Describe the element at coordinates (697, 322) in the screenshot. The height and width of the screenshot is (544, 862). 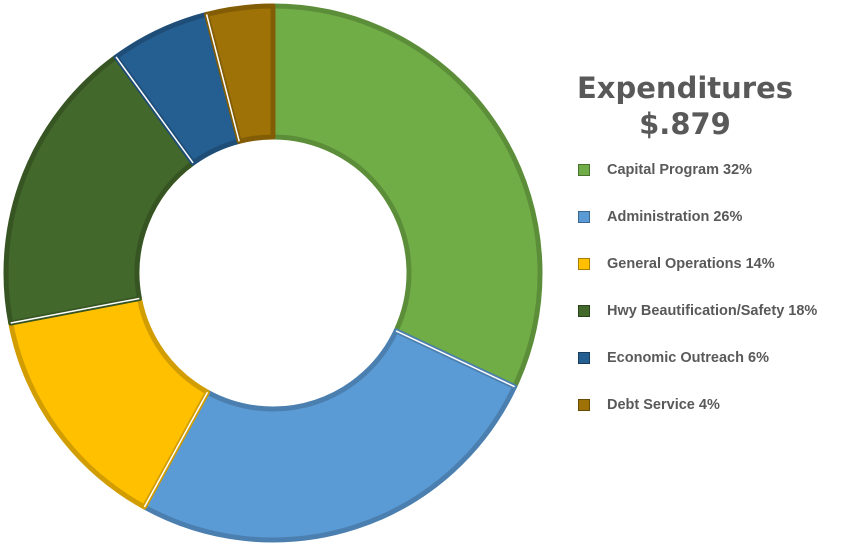
I see `legend-item-hwy-beautification-safety: Hwy Beautification/Safety 18%` at that location.